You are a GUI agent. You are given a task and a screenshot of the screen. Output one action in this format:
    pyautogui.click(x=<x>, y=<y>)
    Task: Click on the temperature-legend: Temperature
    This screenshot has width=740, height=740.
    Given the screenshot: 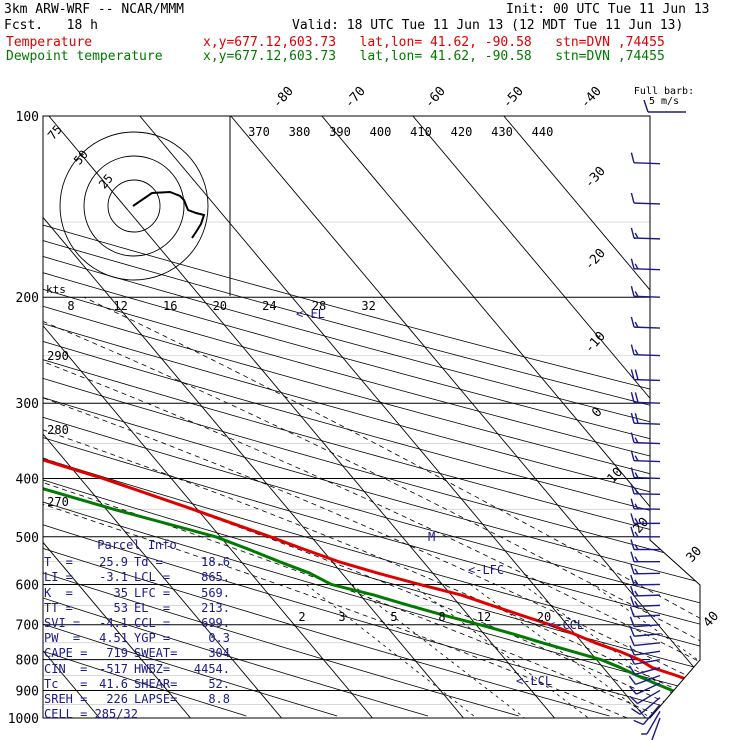 What is the action you would take?
    pyautogui.click(x=49, y=42)
    